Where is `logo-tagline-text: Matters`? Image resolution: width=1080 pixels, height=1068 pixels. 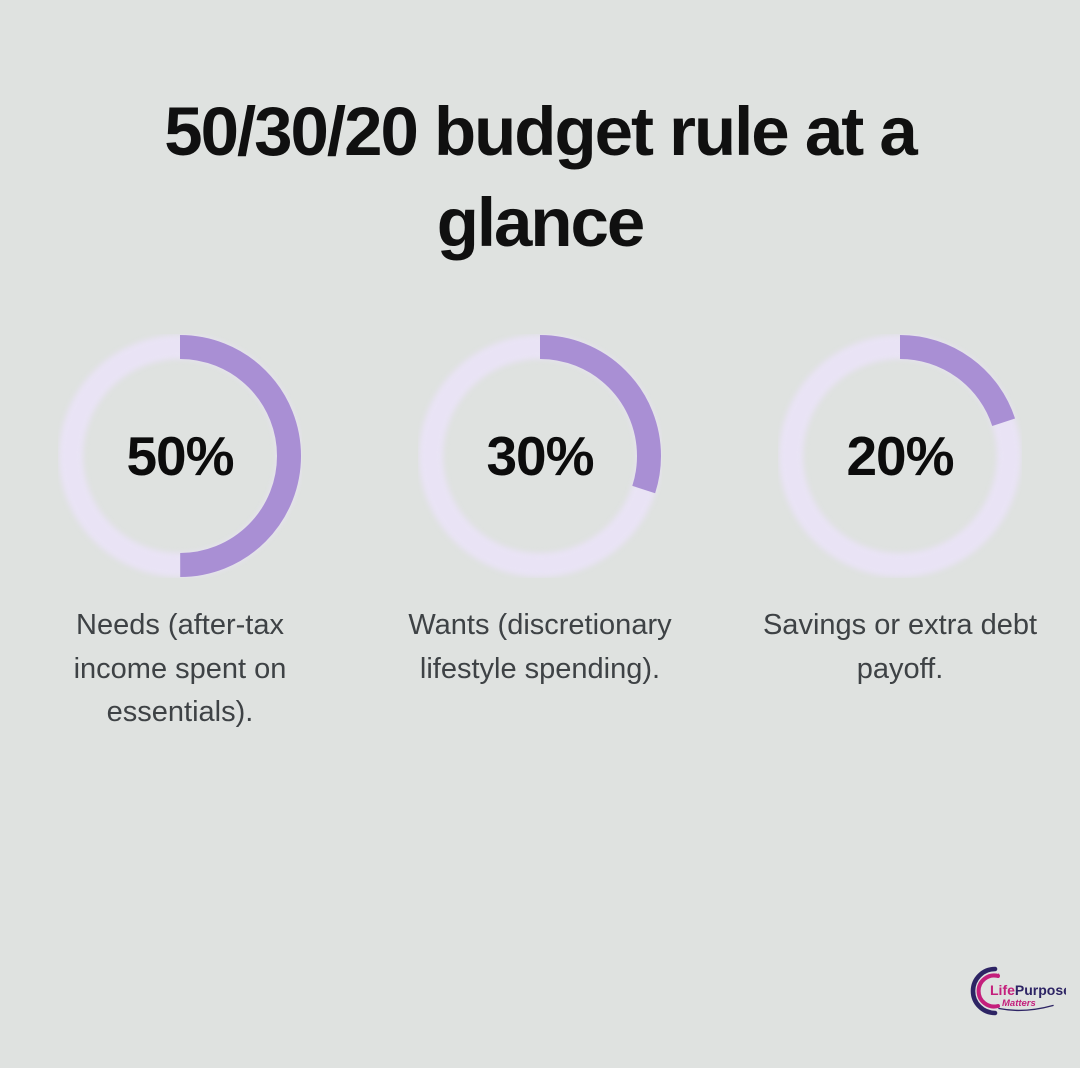
logo-tagline-text: Matters is located at coordinates (1019, 1003).